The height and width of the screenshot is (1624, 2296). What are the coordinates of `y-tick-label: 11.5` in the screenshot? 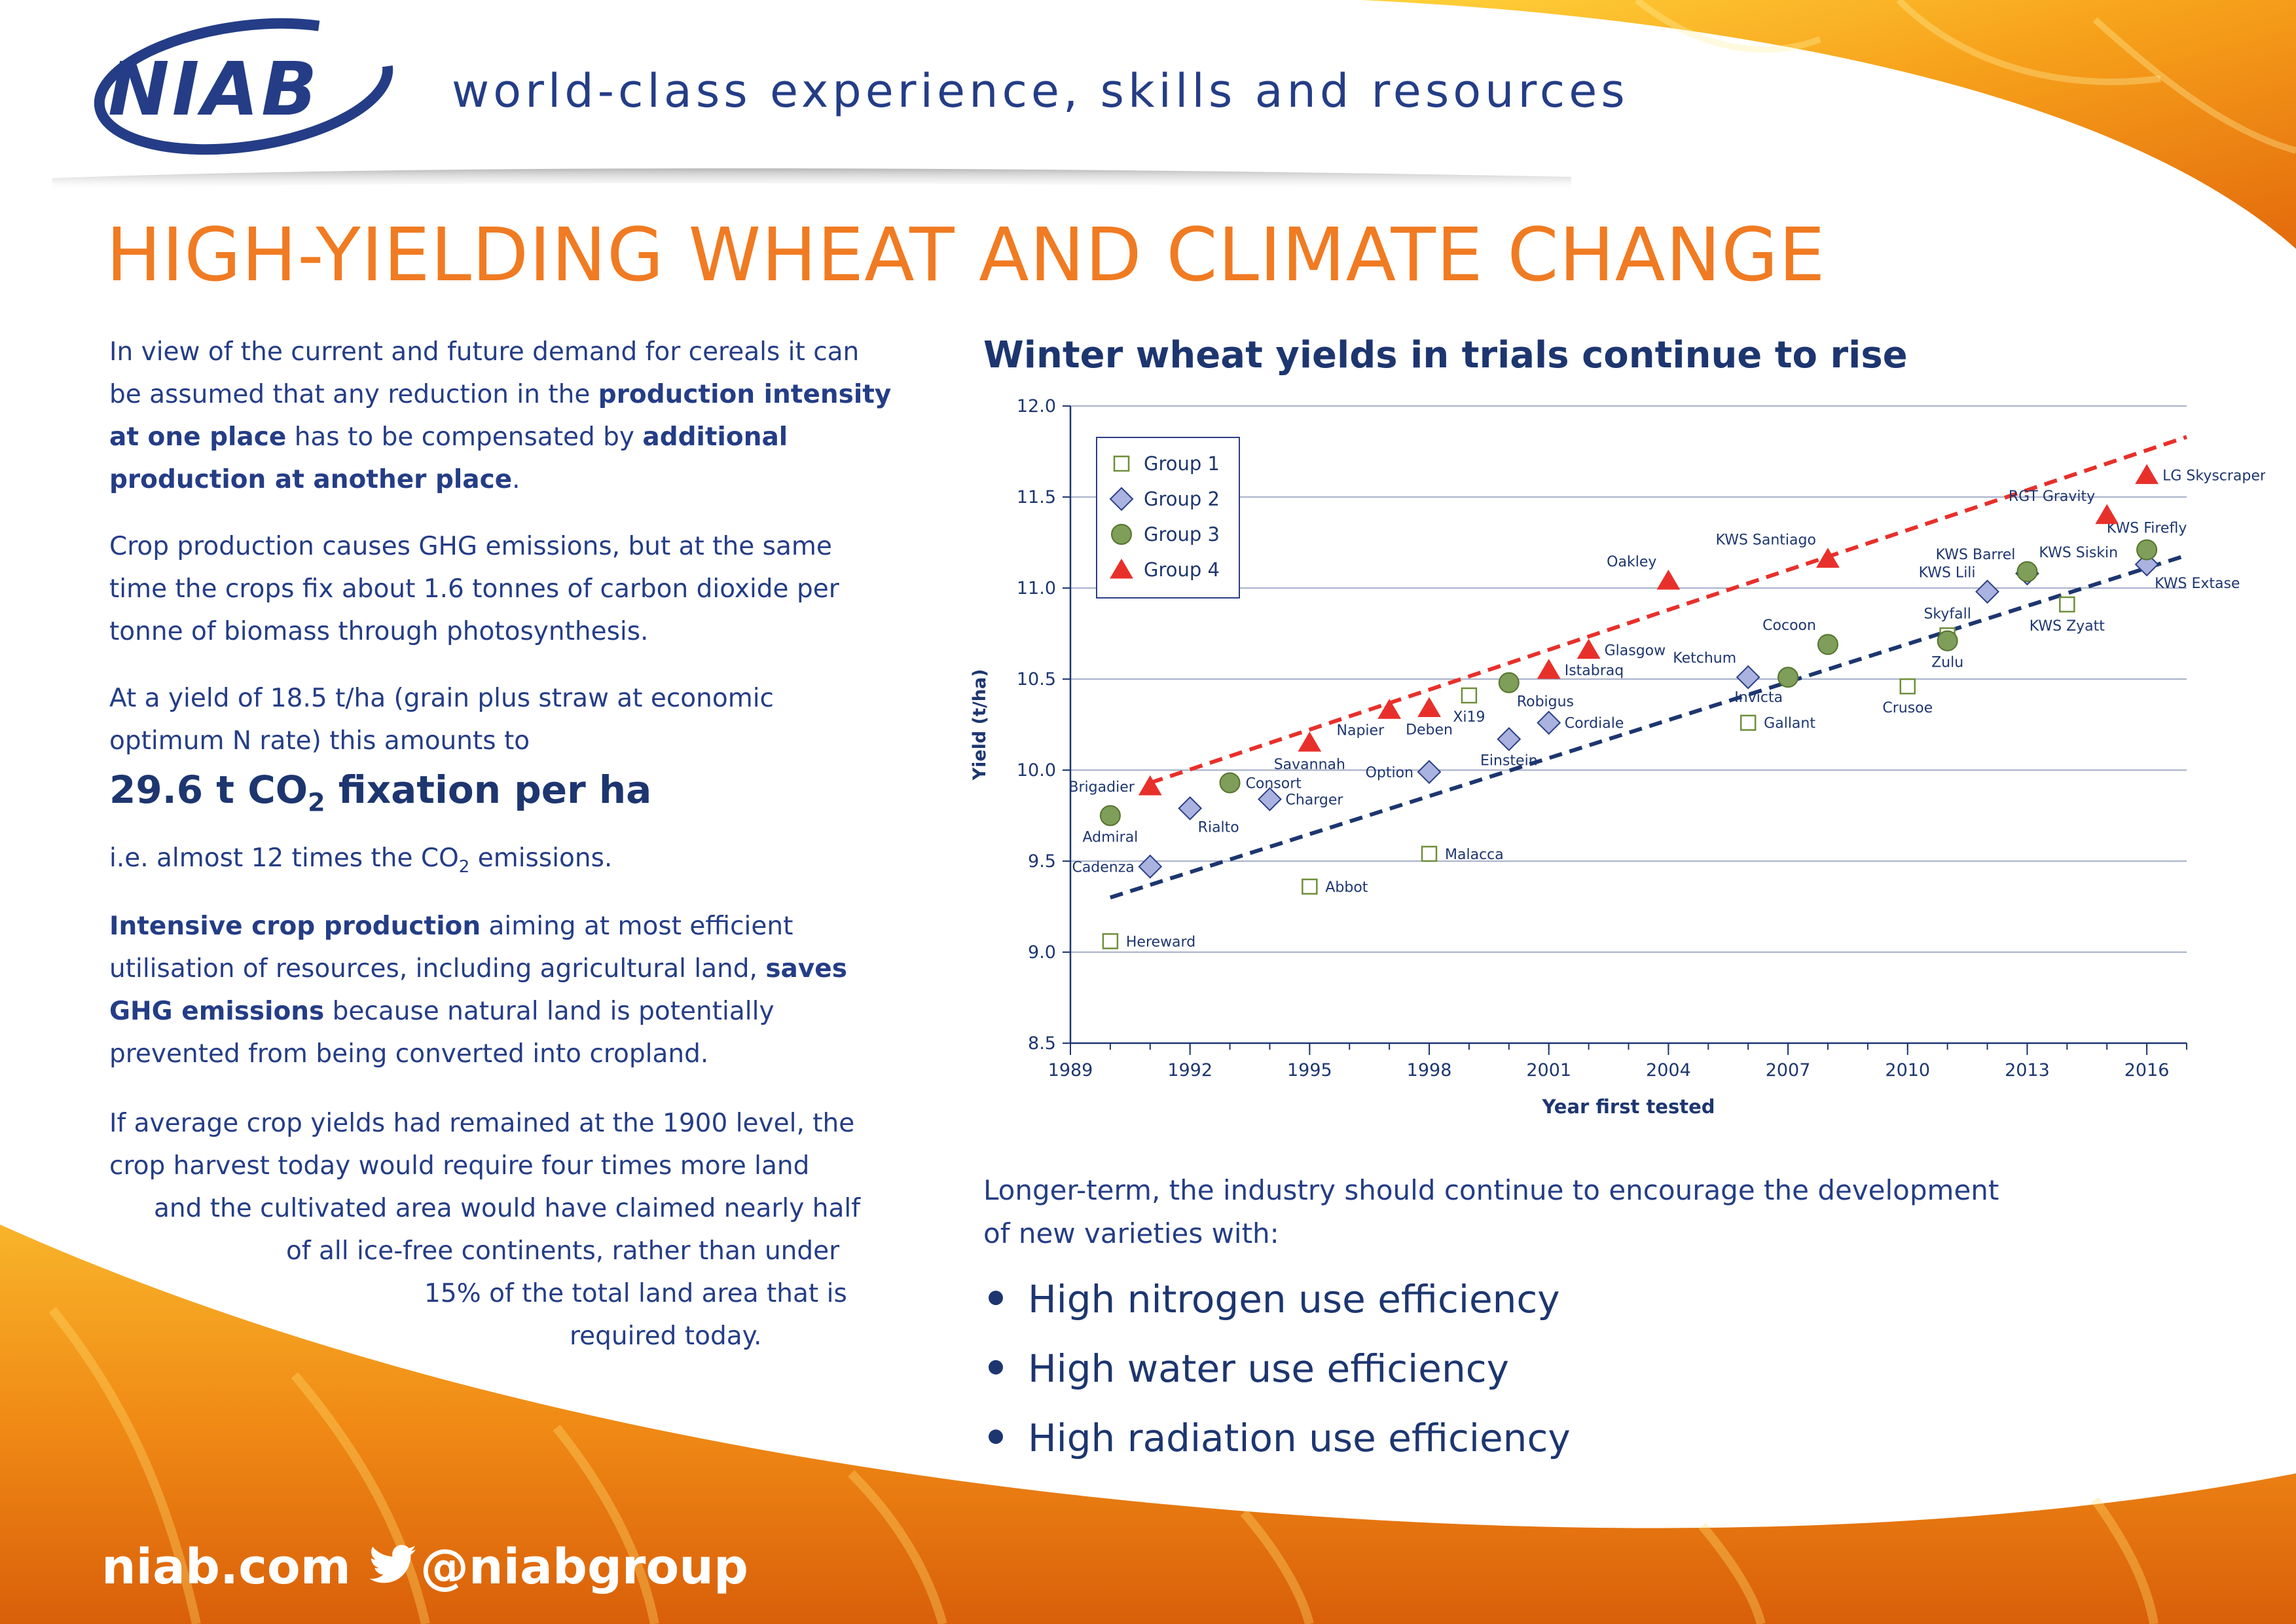 It's located at (1036, 497).